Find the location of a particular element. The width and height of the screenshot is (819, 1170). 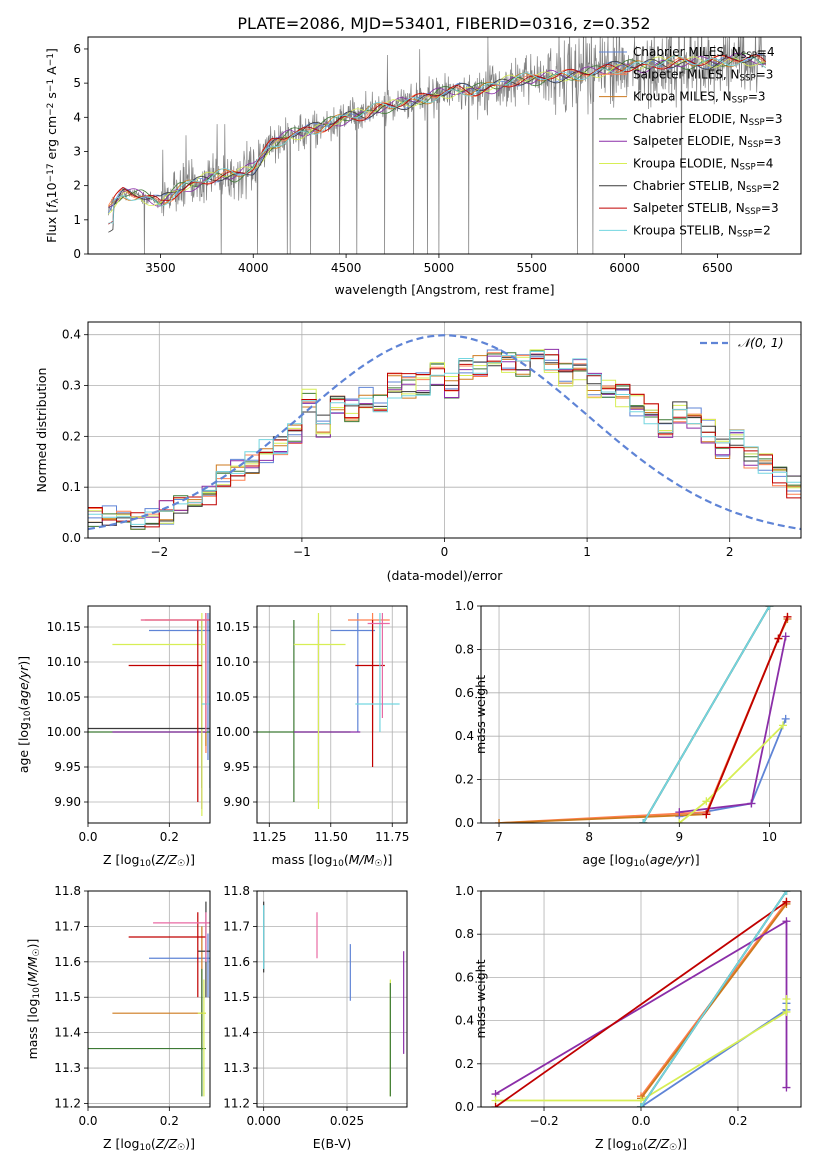

legend-label: Chabrier ELODIE, NSSP=3 is located at coordinates (707, 120).